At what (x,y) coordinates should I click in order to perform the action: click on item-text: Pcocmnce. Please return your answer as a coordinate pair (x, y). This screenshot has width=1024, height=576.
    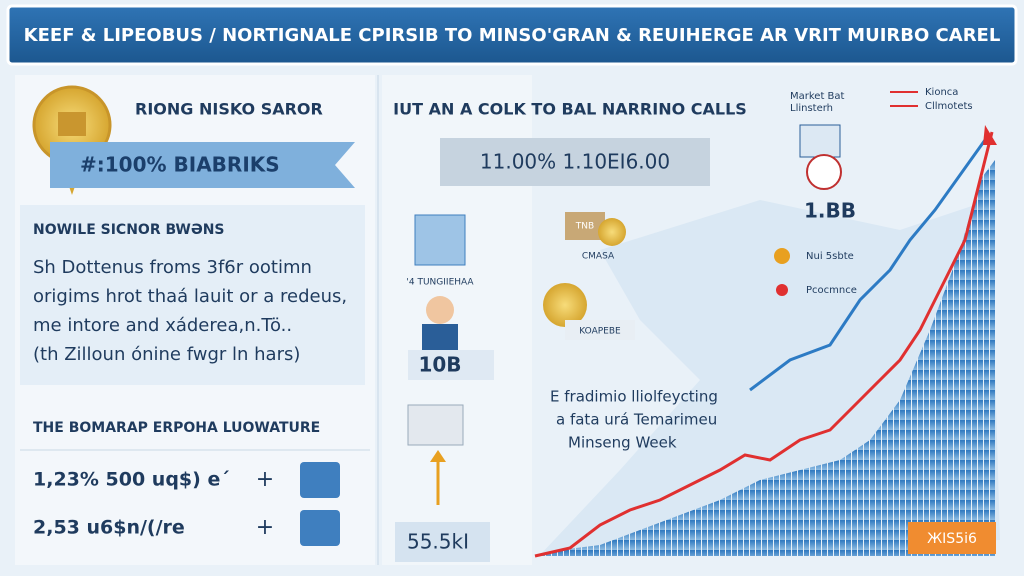
    Looking at the image, I should click on (831, 290).